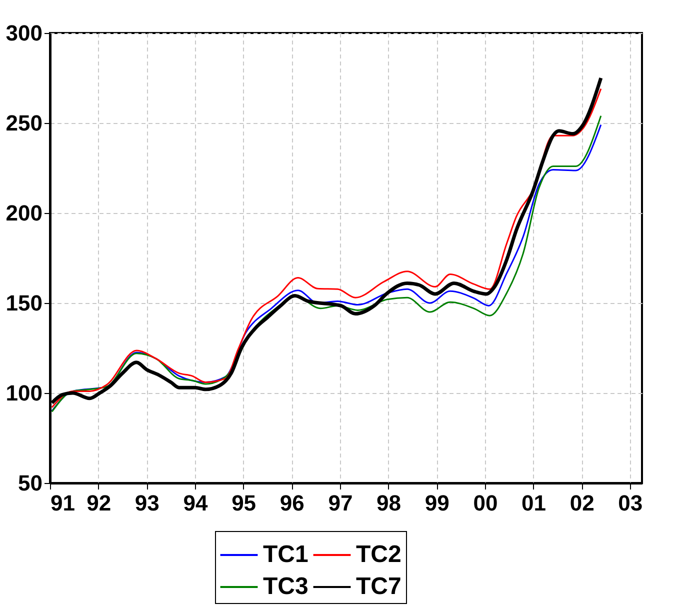 The image size is (679, 616). I want to click on y-tick-label: 250, so click(24, 123).